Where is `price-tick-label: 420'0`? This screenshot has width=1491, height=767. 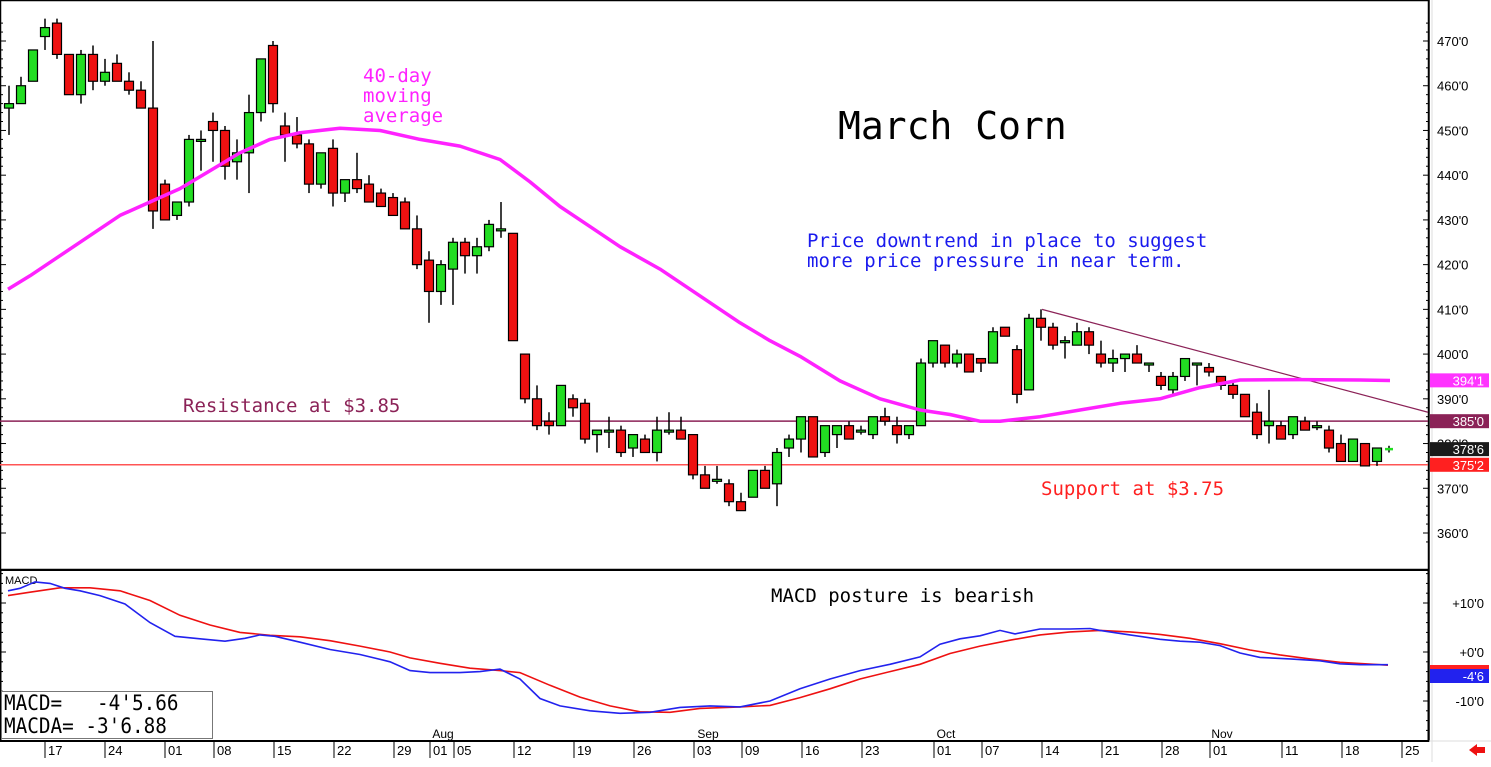
price-tick-label: 420'0 is located at coordinates (1452, 265).